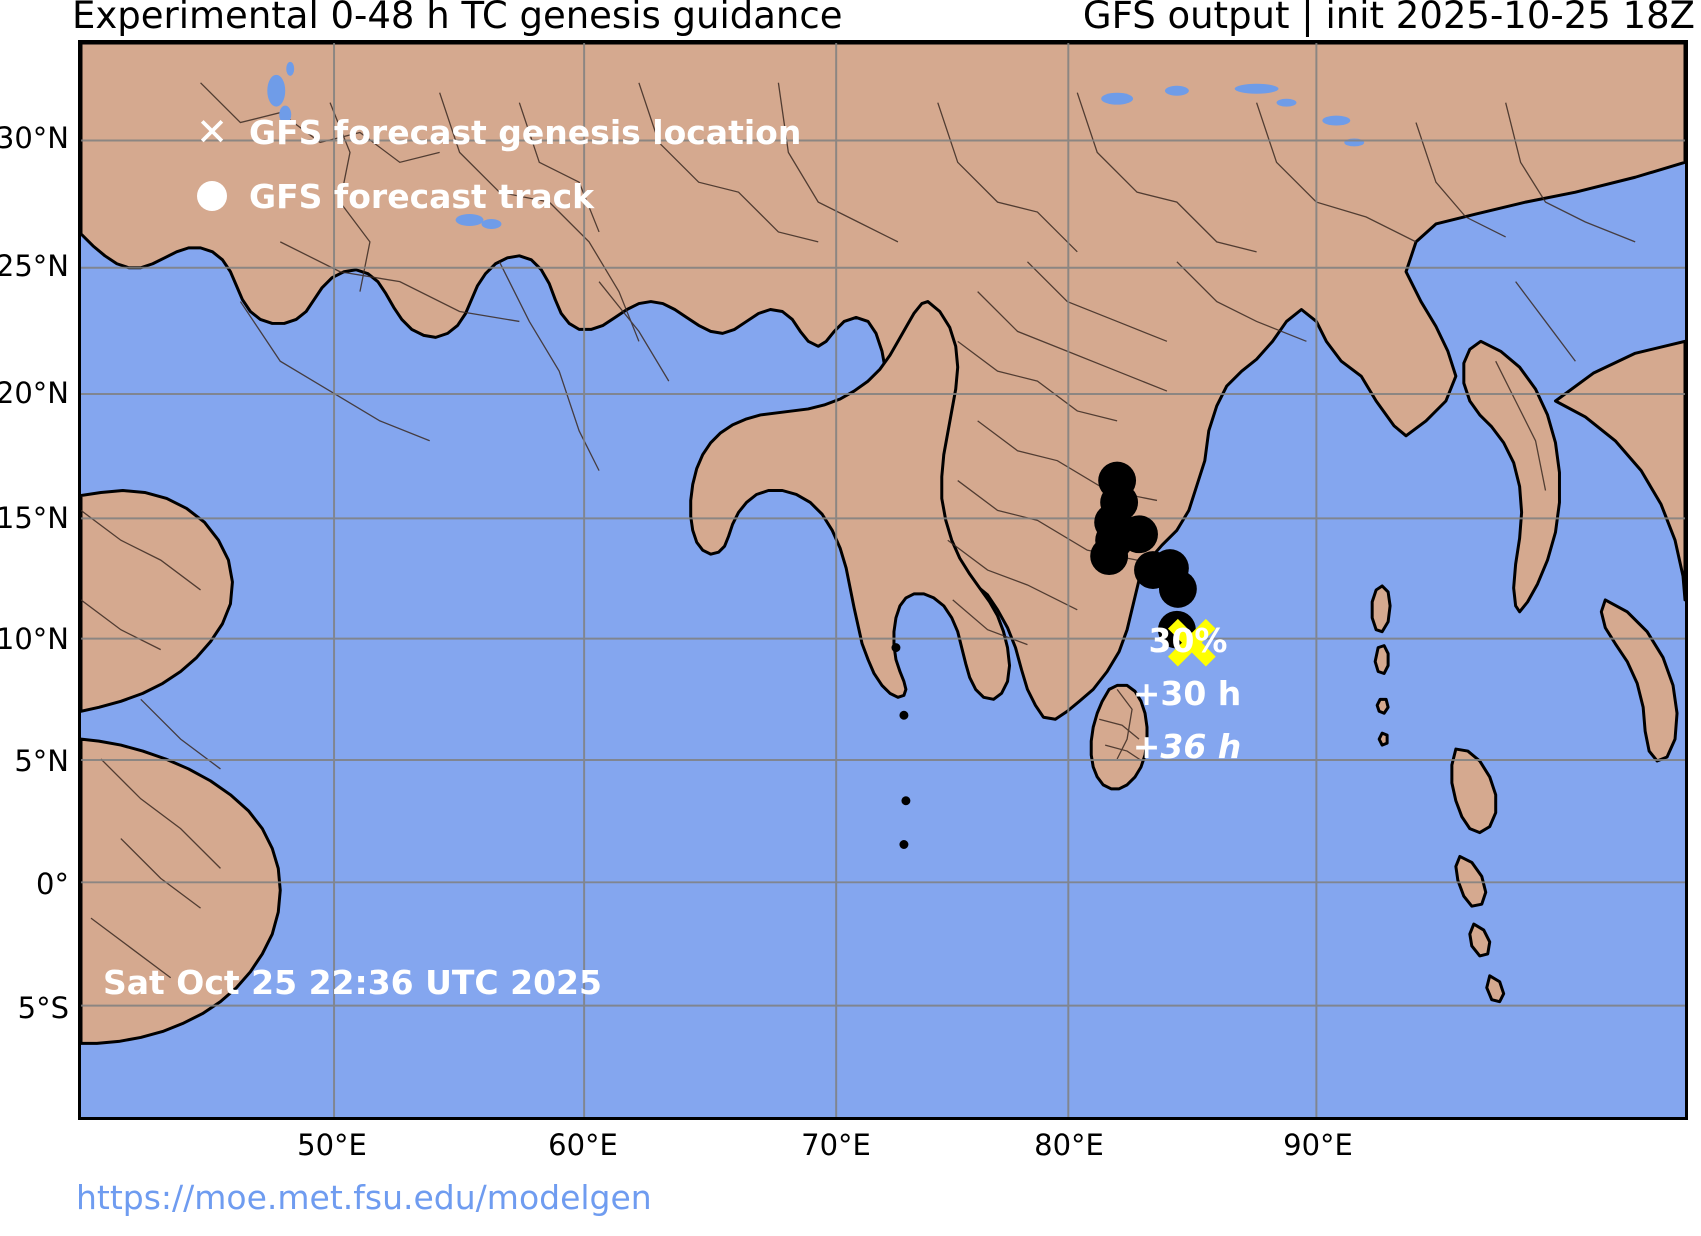  I want to click on x-tick-50E: 50°E, so click(332, 1145).